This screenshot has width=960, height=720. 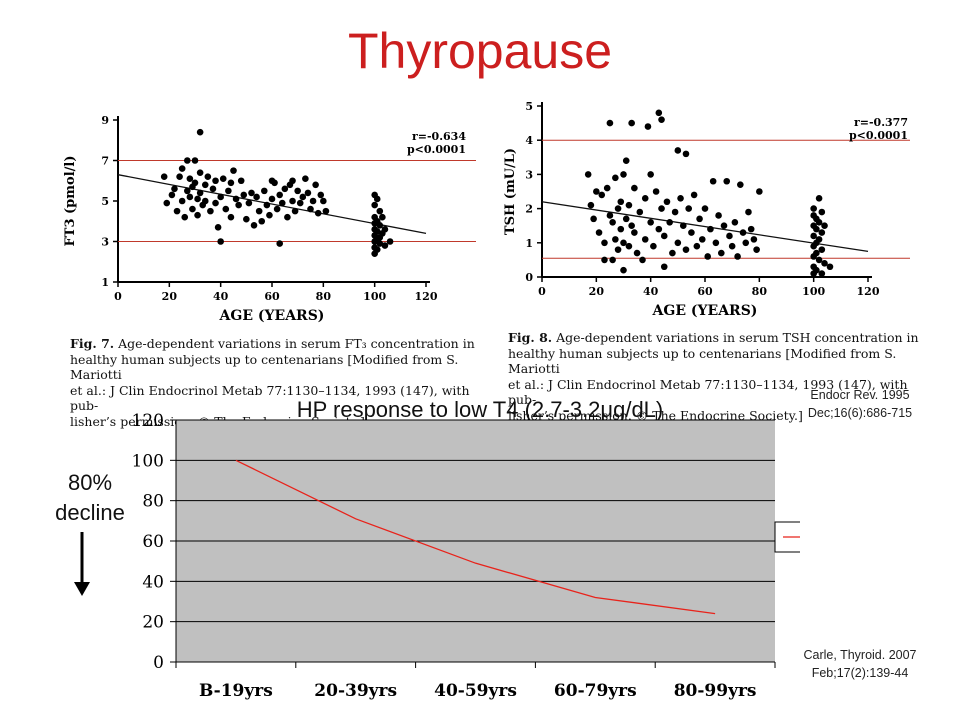 I want to click on ft3-x-tick-label: 120, so click(x=426, y=296).